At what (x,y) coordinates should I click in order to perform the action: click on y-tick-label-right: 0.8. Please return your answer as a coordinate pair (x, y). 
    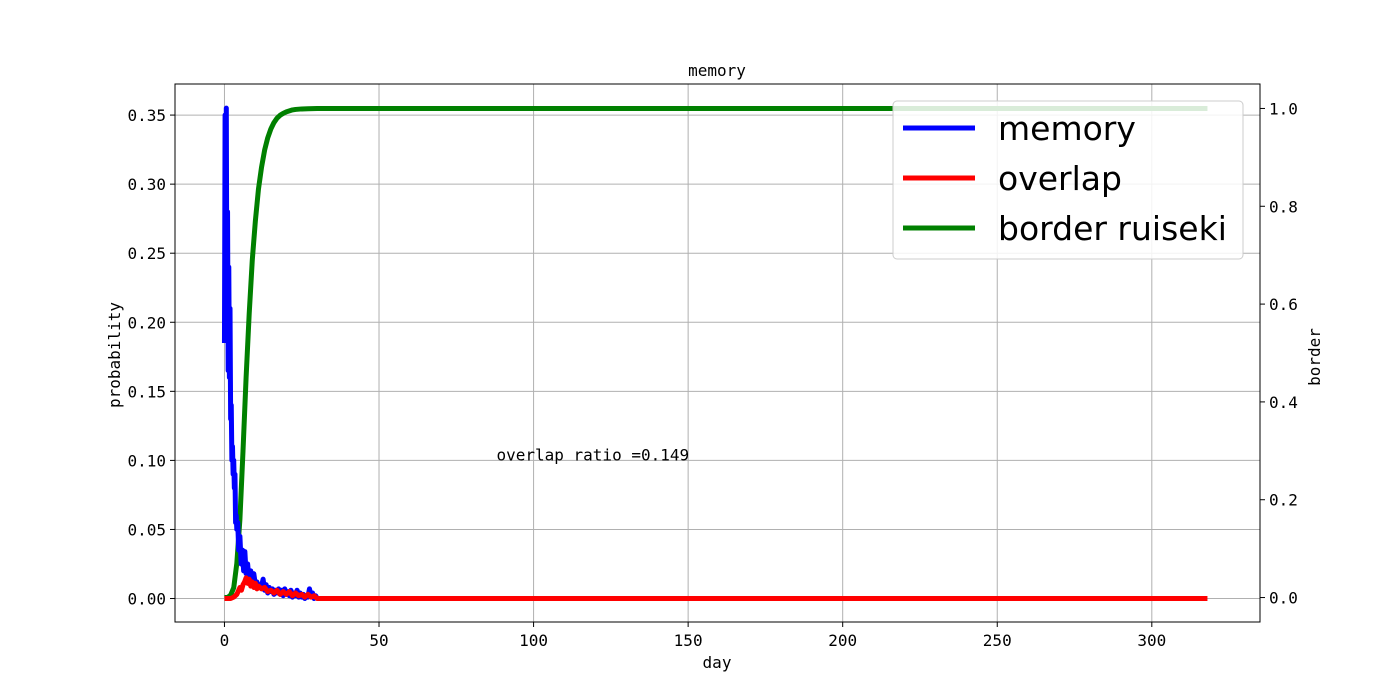
    Looking at the image, I should click on (1283, 206).